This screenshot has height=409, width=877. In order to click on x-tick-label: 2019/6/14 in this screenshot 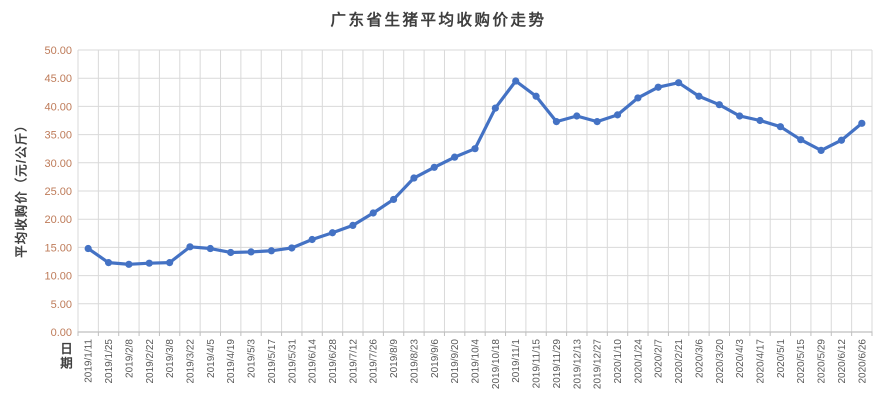, I will do `click(313, 361)`.